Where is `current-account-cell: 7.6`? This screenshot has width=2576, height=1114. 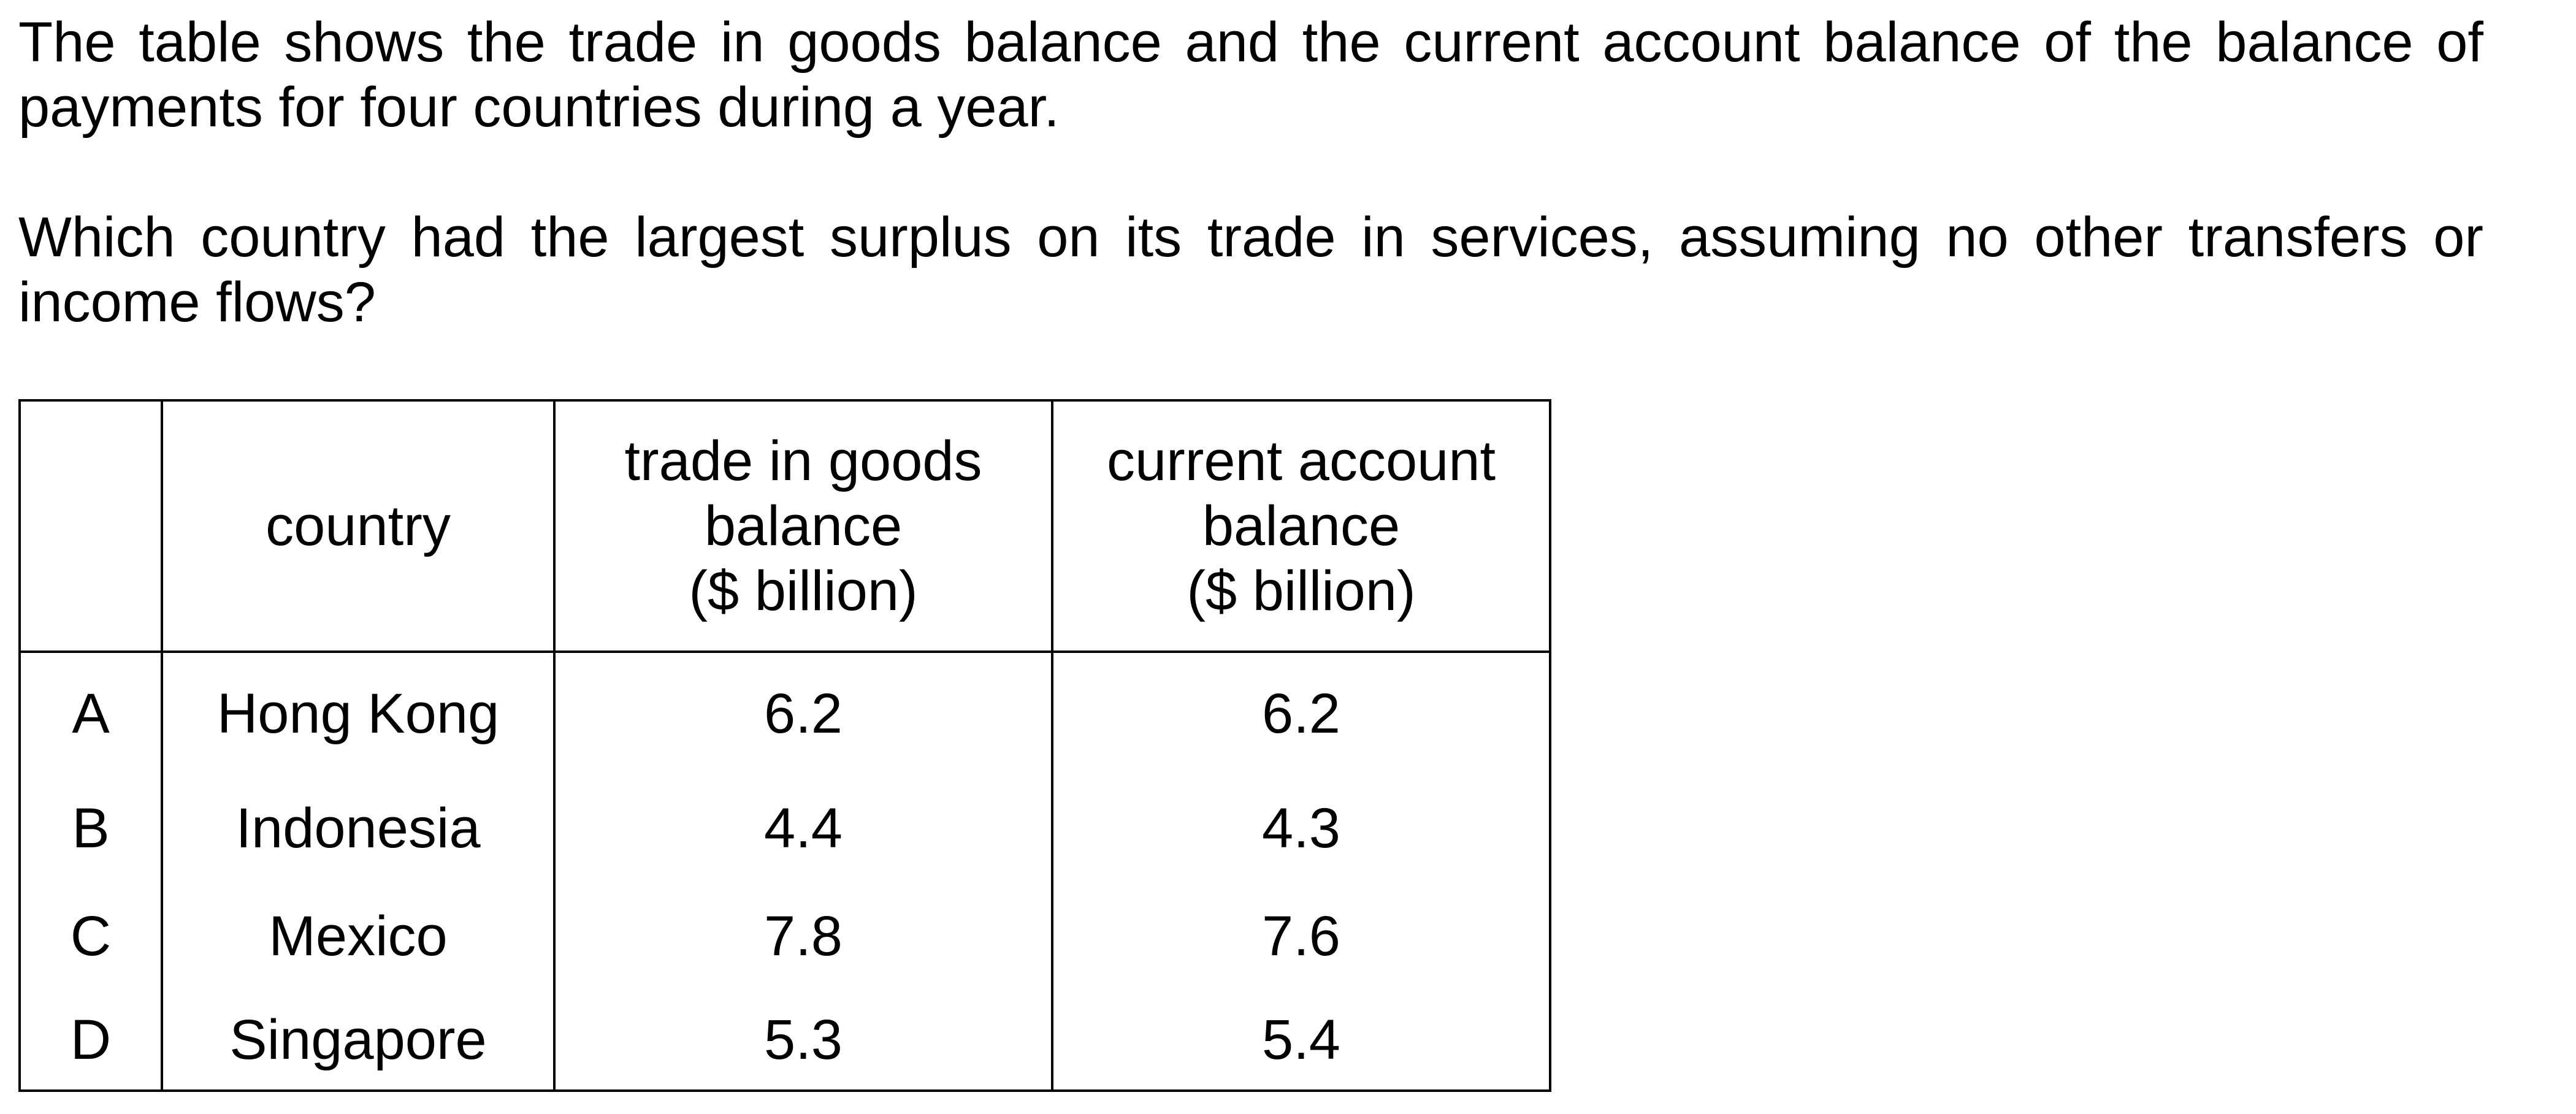 current-account-cell: 7.6 is located at coordinates (1301, 936).